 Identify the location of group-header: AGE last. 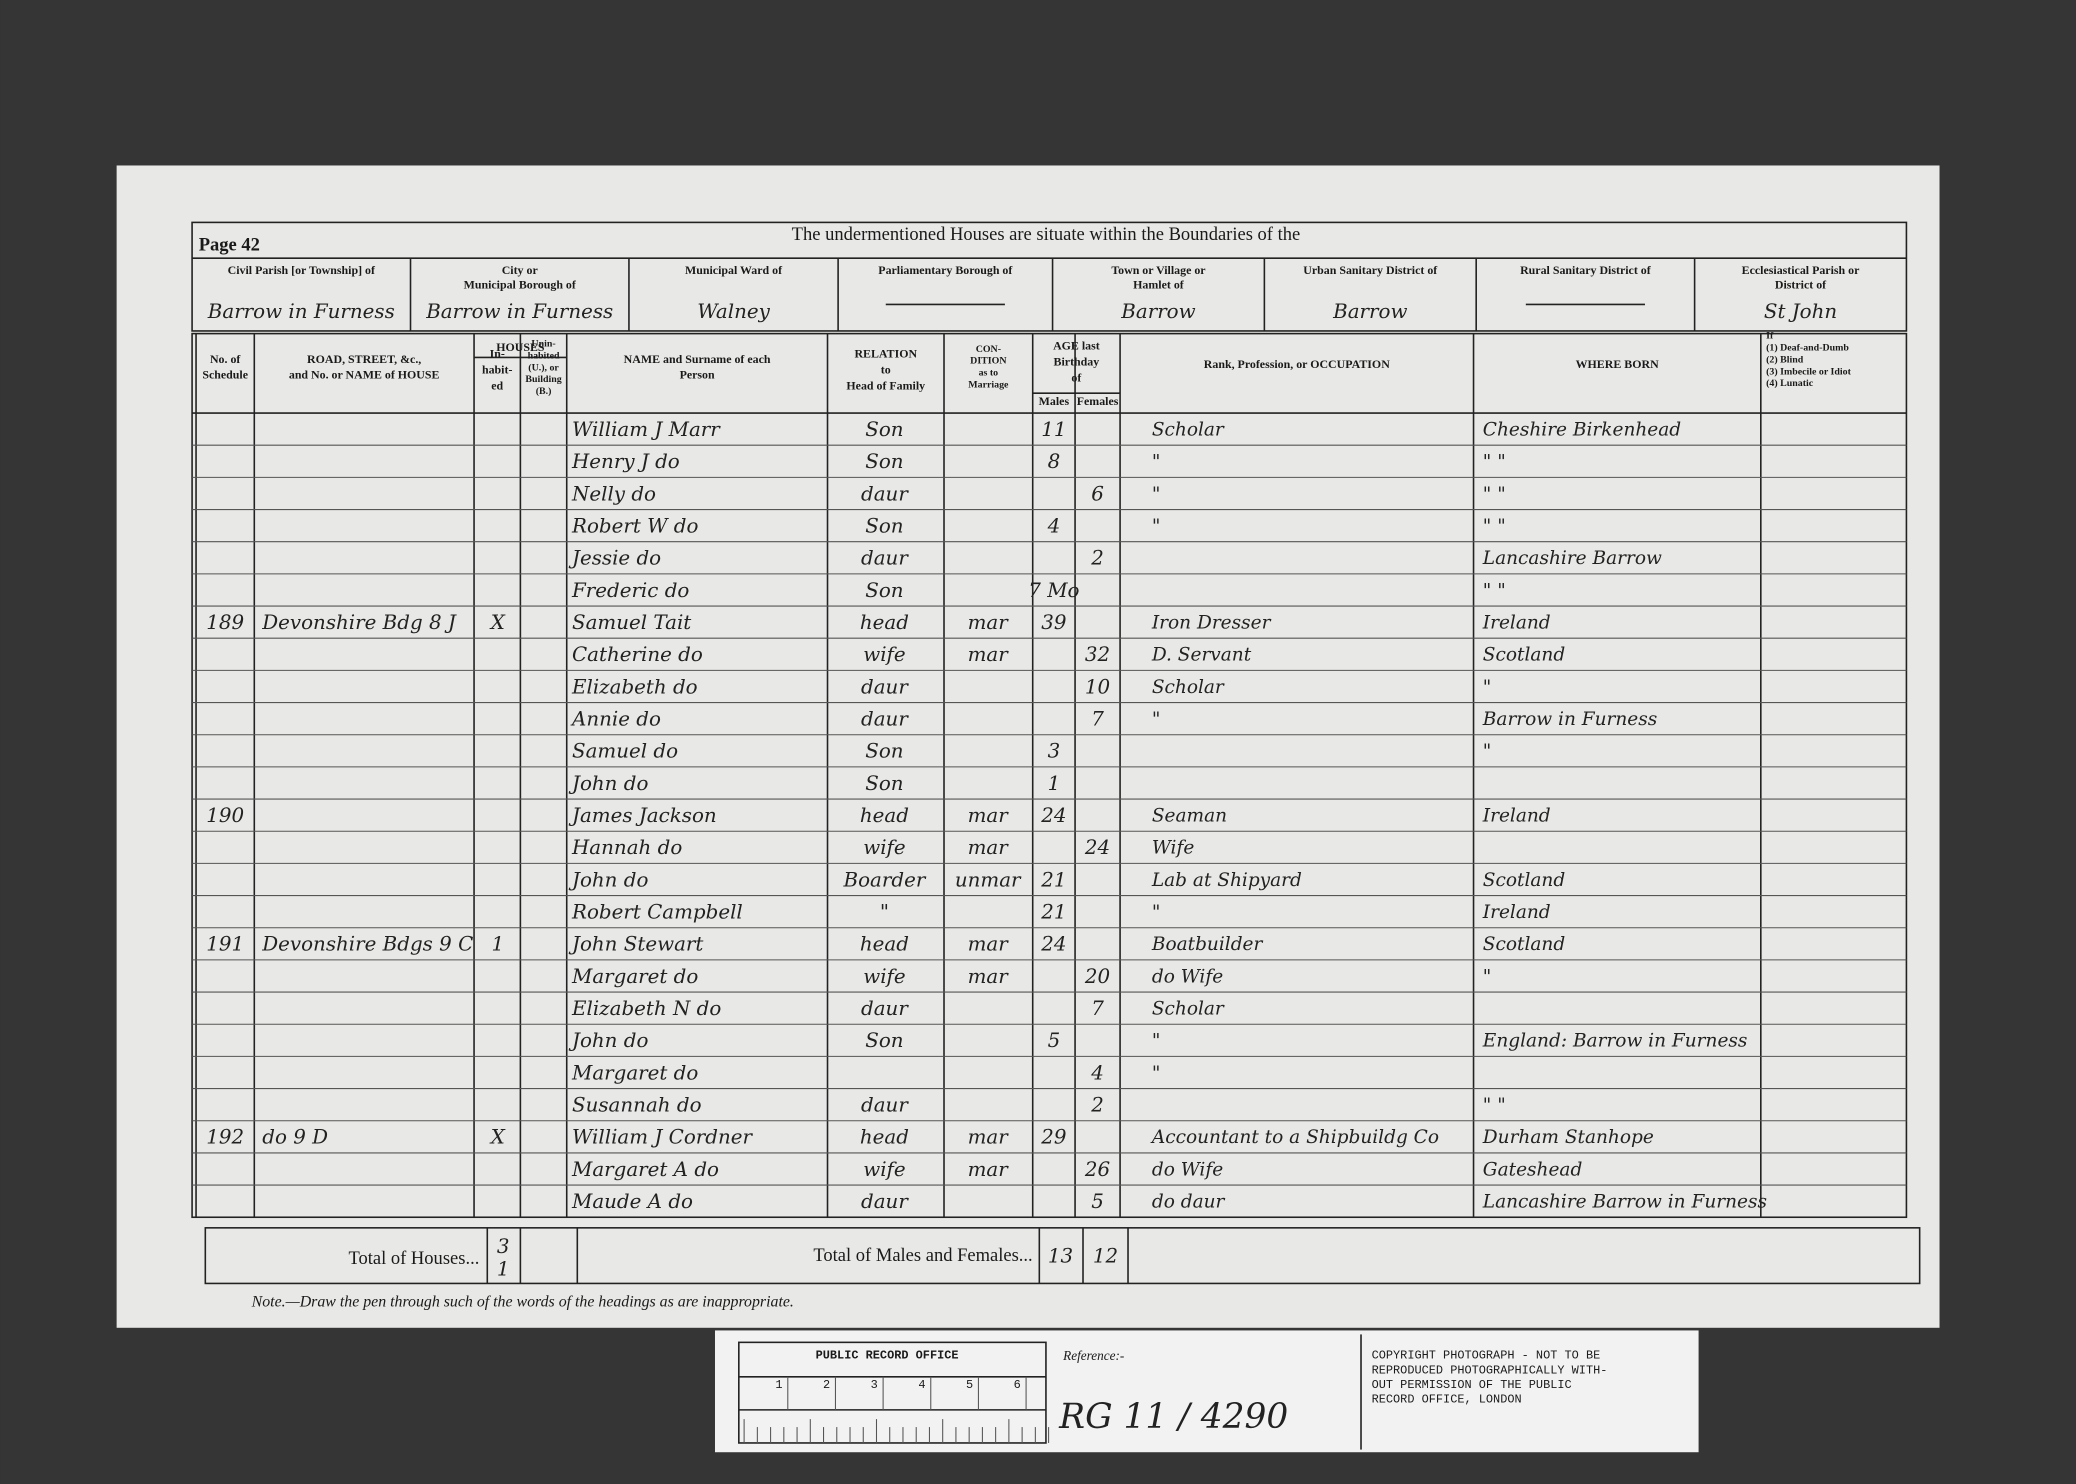
(1076, 346).